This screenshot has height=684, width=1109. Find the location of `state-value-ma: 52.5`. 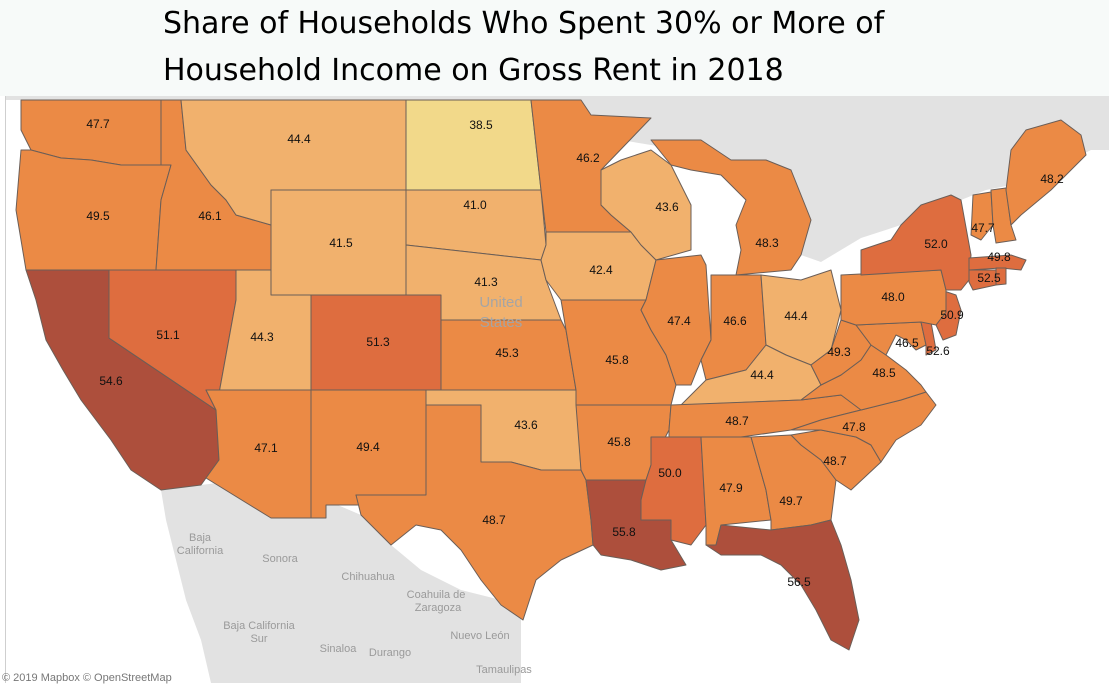

state-value-ma: 52.5 is located at coordinates (989, 278).